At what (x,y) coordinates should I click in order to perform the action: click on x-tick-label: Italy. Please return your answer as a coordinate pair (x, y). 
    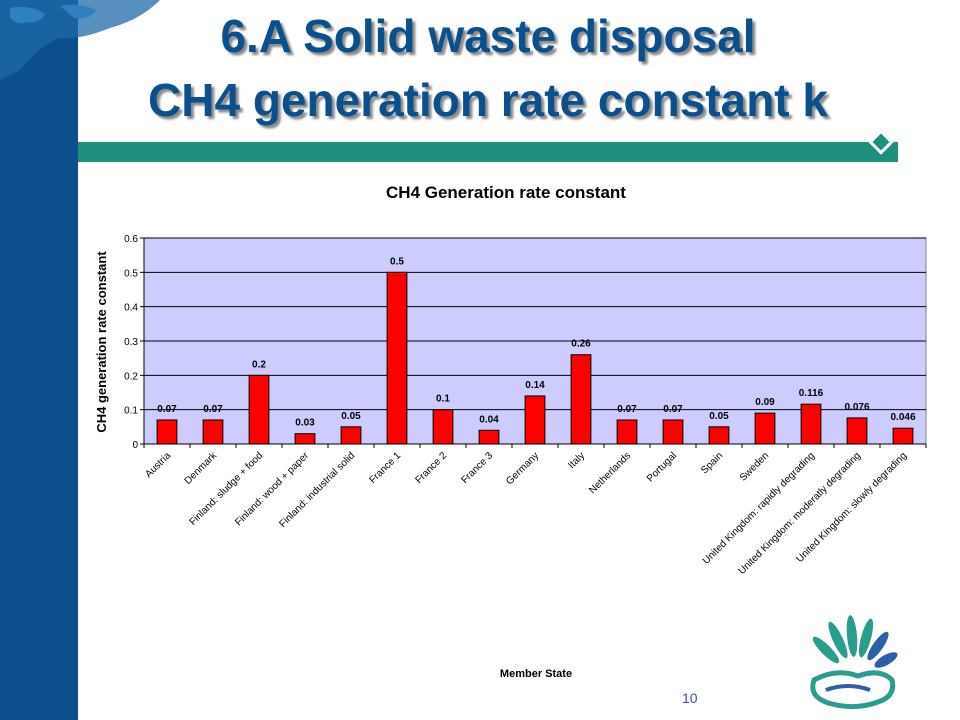
    Looking at the image, I should click on (576, 460).